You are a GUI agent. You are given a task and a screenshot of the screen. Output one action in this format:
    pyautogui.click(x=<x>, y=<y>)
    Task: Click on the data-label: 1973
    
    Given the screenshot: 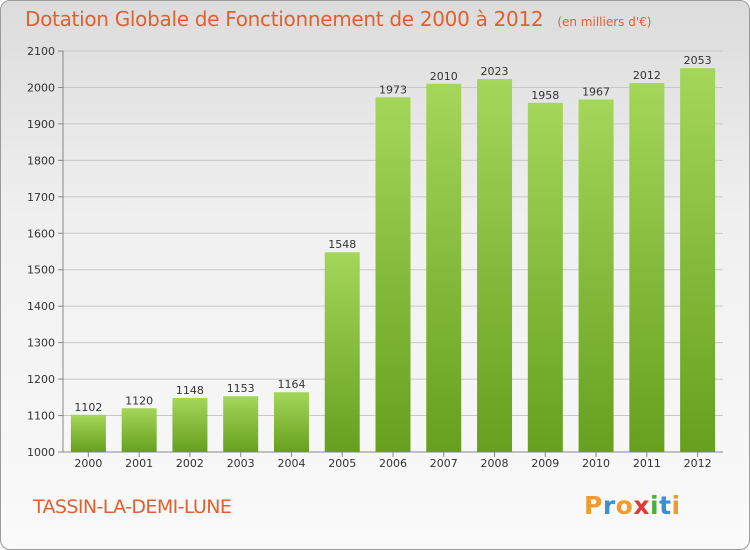 What is the action you would take?
    pyautogui.click(x=393, y=89)
    